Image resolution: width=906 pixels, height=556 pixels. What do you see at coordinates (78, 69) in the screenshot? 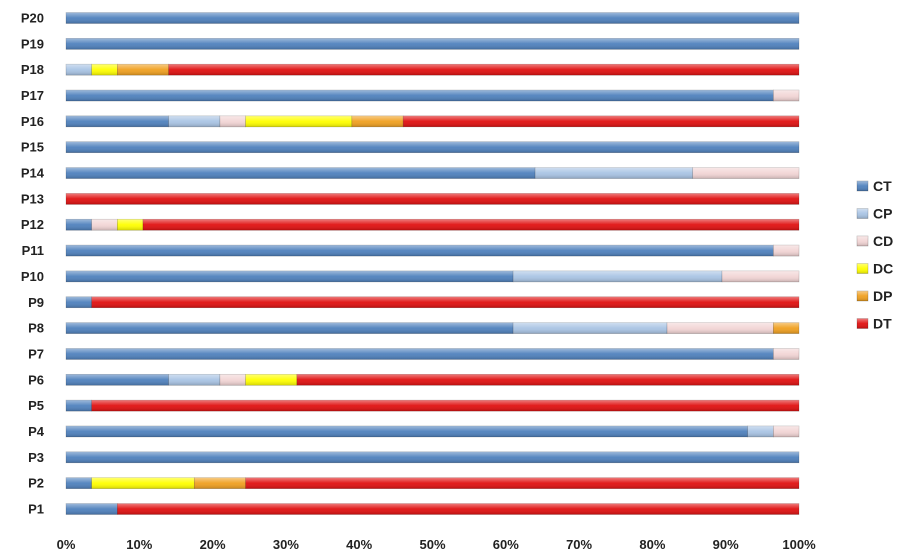
I see `bar-segment-p18-cp` at bounding box center [78, 69].